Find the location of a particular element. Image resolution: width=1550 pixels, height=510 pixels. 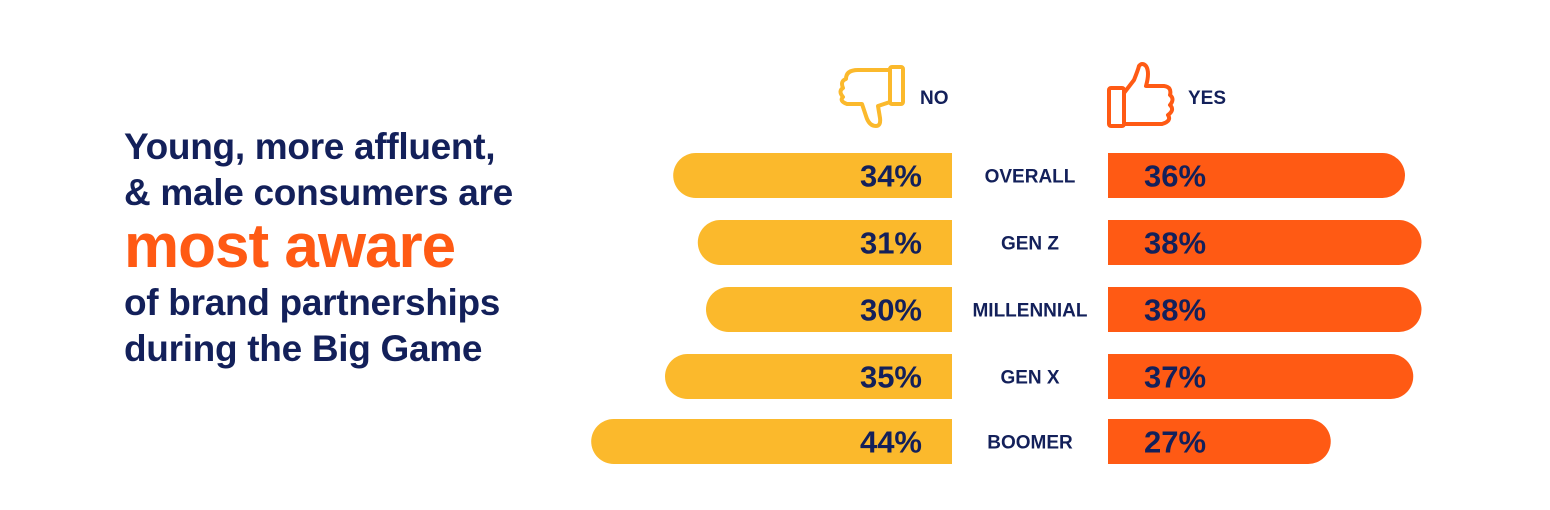

headline-line-4: during the Big Game is located at coordinates (303, 348).